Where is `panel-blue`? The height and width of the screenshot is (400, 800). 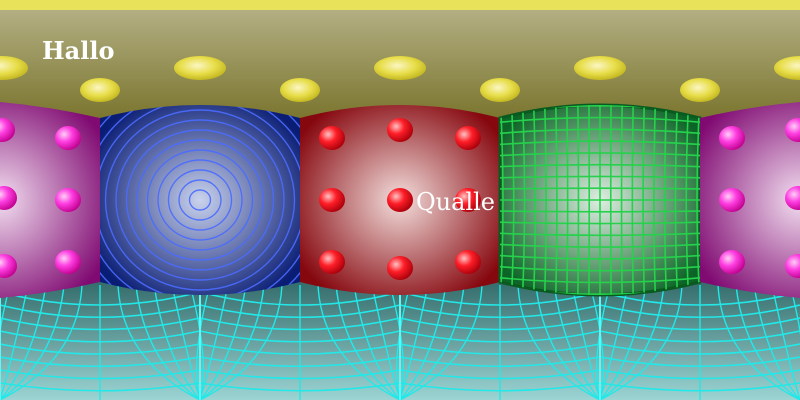
panel-blue is located at coordinates (200, 200).